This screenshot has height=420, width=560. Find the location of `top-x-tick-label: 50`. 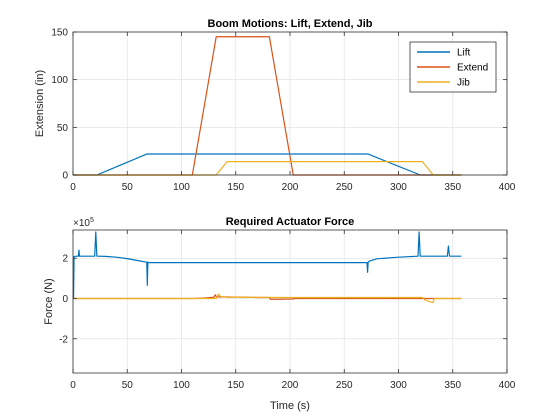

top-x-tick-label: 50 is located at coordinates (128, 187).